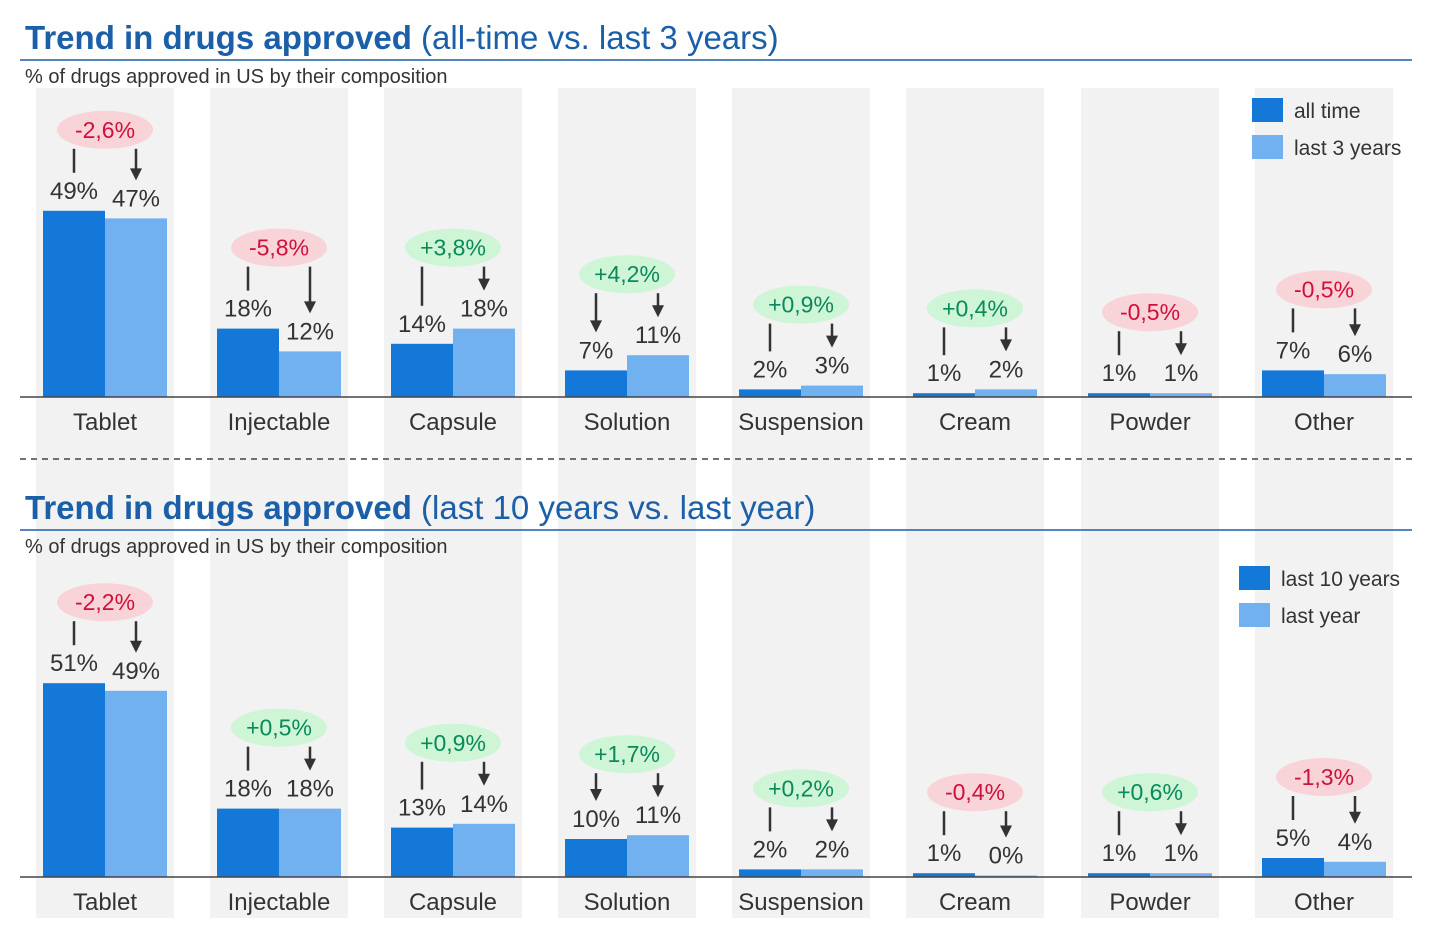  I want to click on change-label: -2,2%, so click(105, 602).